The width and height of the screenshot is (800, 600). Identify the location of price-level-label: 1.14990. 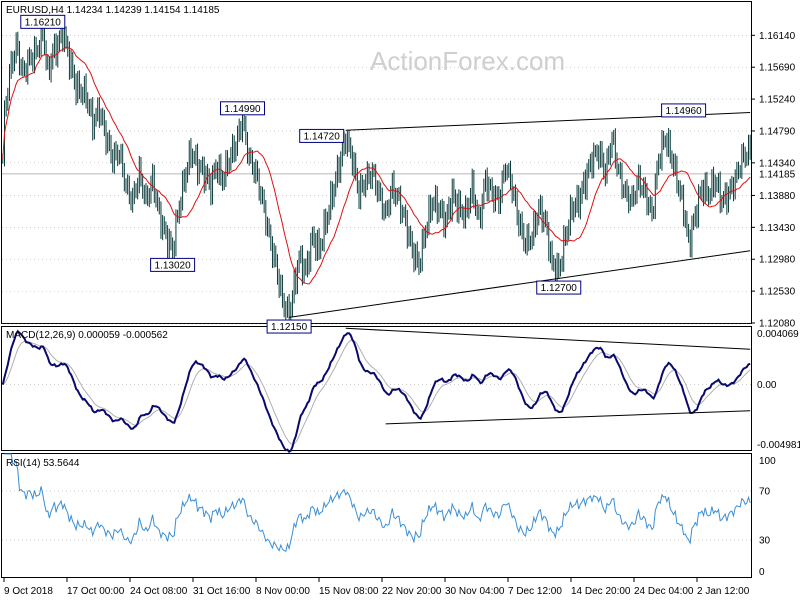
(243, 108).